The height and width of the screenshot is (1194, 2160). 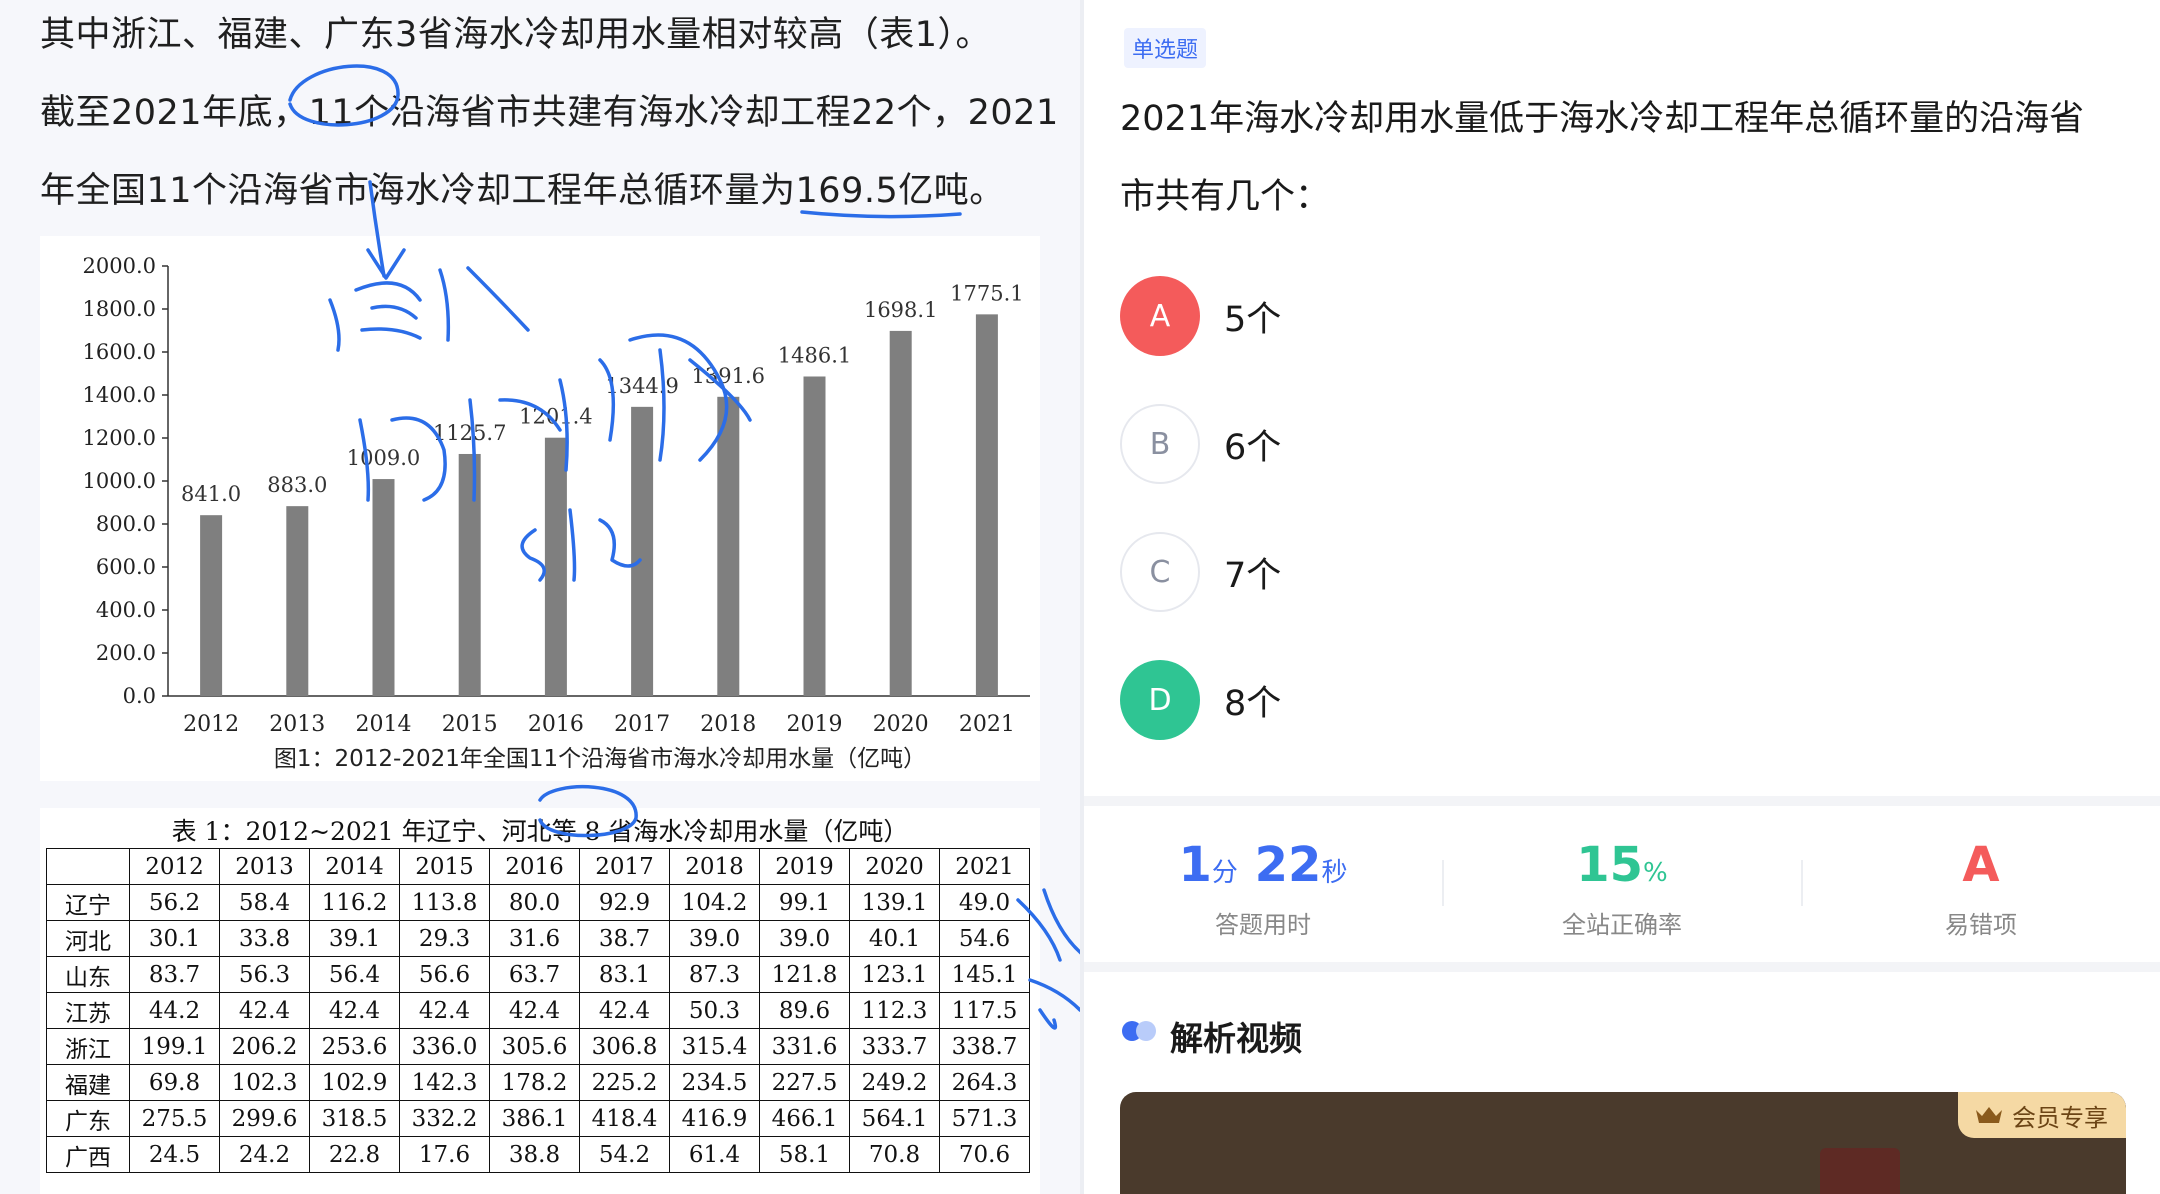 I want to click on table-value-cell: 17.6, so click(x=444, y=1154).